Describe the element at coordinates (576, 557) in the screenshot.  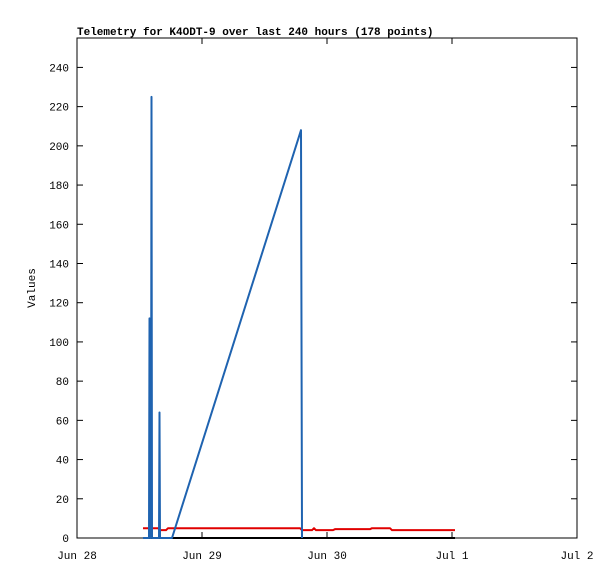
I see `x-tick-label: Jul 2` at that location.